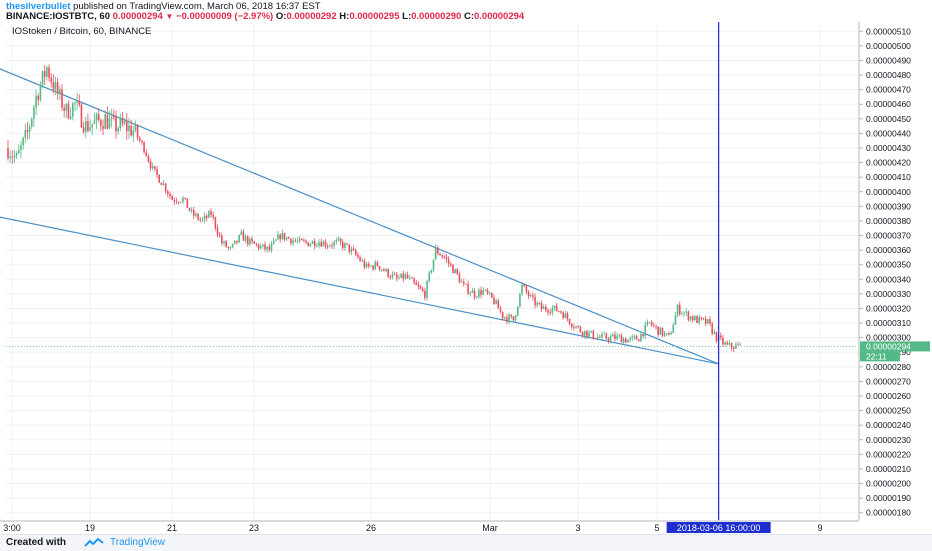 The width and height of the screenshot is (932, 551). I want to click on tradingview-brand: TradingView, so click(138, 542).